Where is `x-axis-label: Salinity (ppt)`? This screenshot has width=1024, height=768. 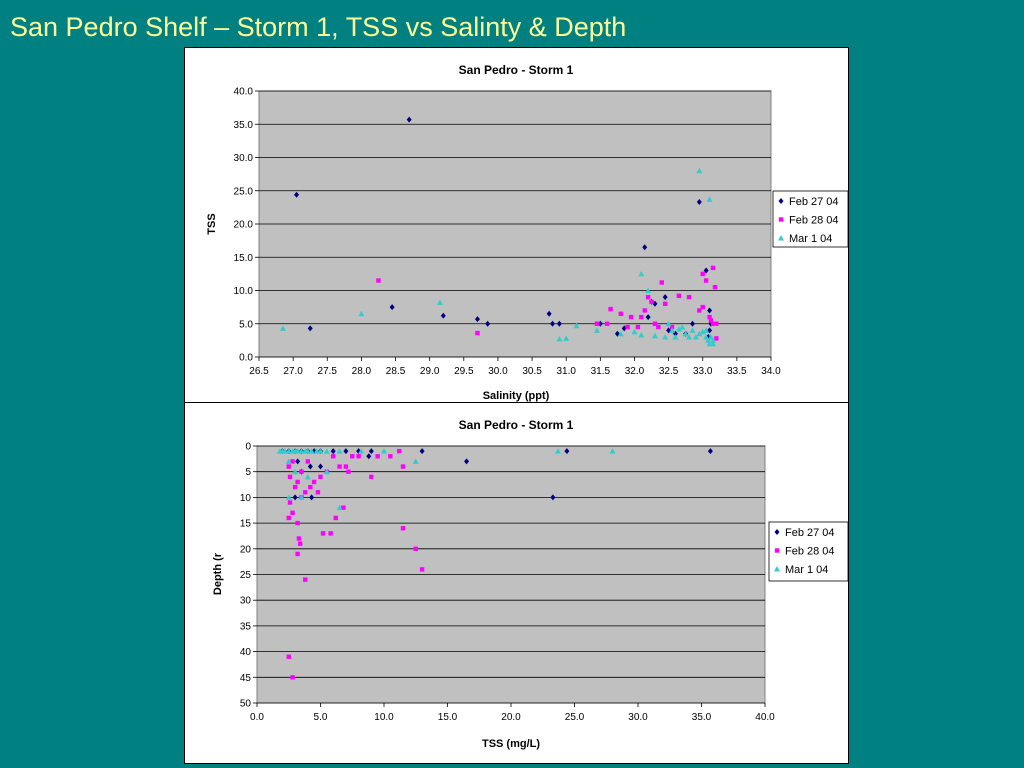 x-axis-label: Salinity (ppt) is located at coordinates (516, 396).